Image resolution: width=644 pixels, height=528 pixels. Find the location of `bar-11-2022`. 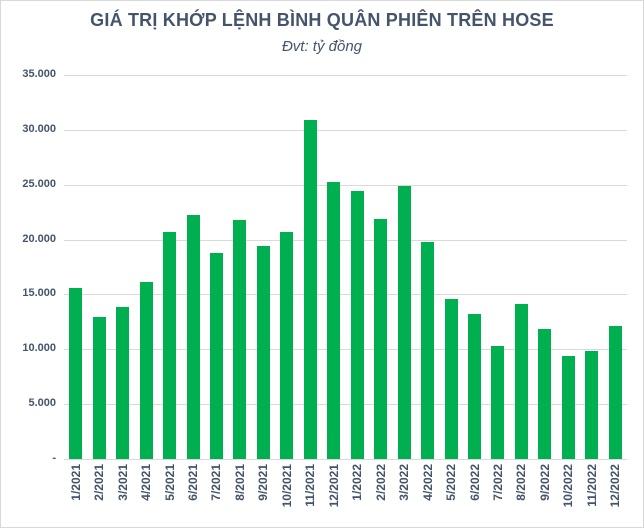

bar-11-2022 is located at coordinates (591, 405).